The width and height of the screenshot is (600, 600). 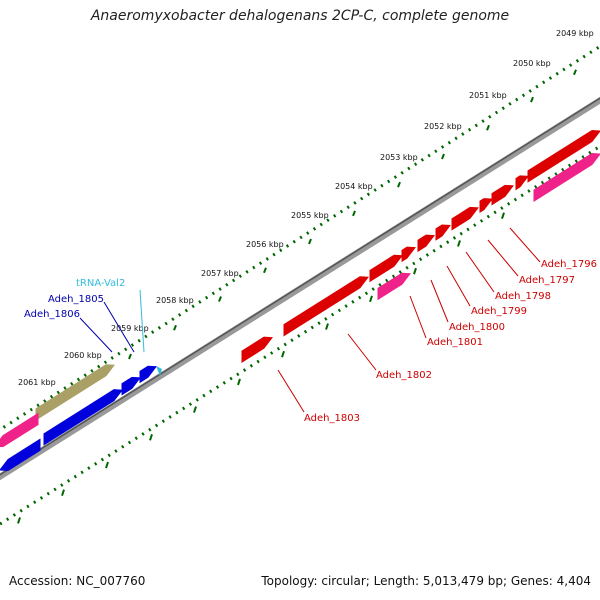 What do you see at coordinates (354, 186) in the screenshot?
I see `kbp-tick-label: 2054 kbp` at bounding box center [354, 186].